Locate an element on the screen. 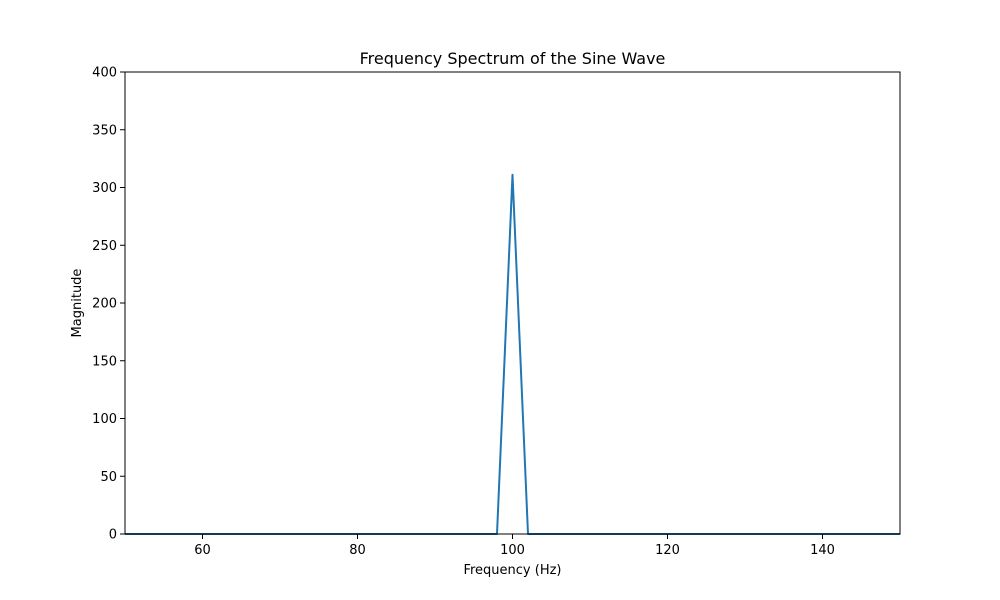  y-tick-label: 100 is located at coordinates (104, 419).